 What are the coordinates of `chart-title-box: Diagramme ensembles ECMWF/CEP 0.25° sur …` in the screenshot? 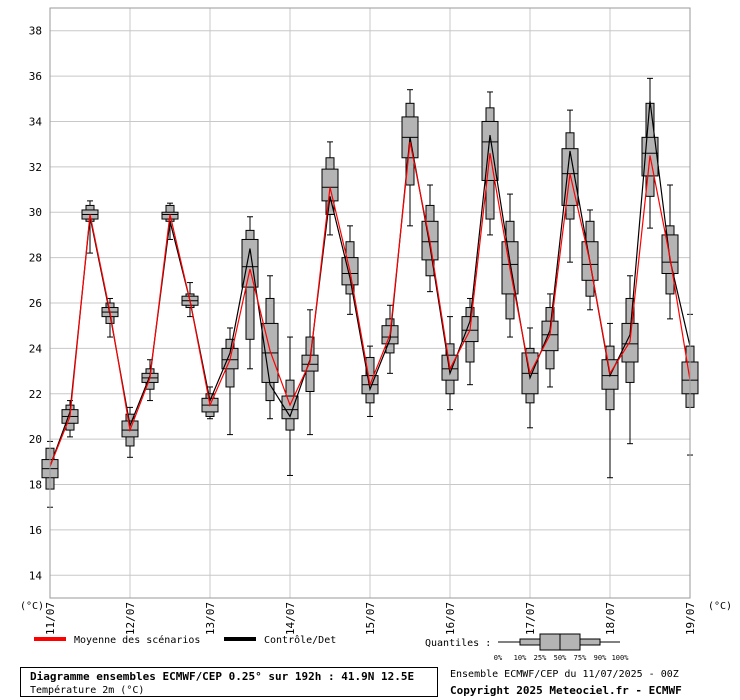 It's located at (229, 682).